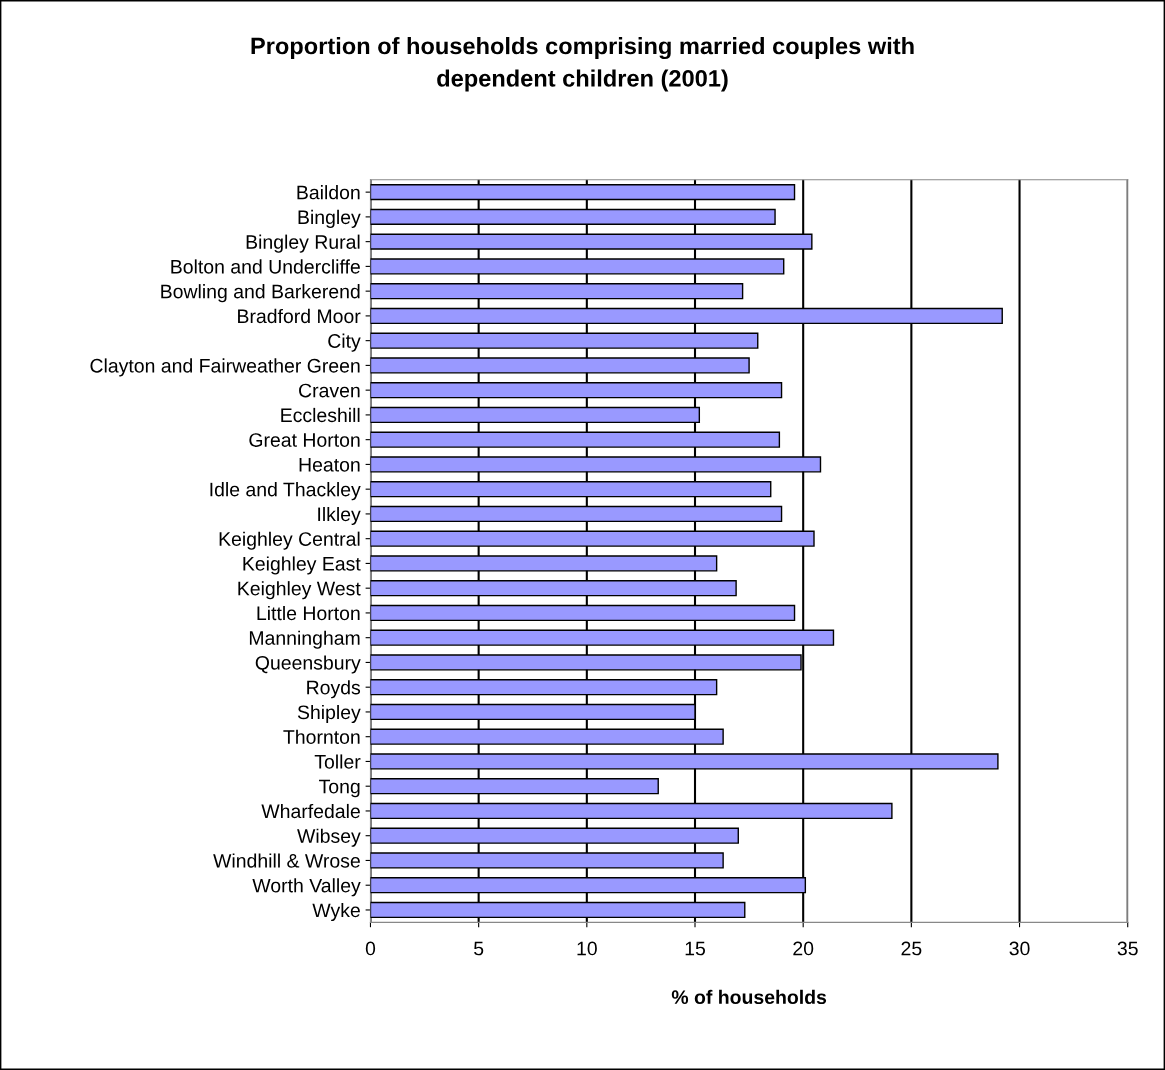 The image size is (1165, 1070). Describe the element at coordinates (336, 912) in the screenshot. I see `y-tick-label: Wyke` at that location.